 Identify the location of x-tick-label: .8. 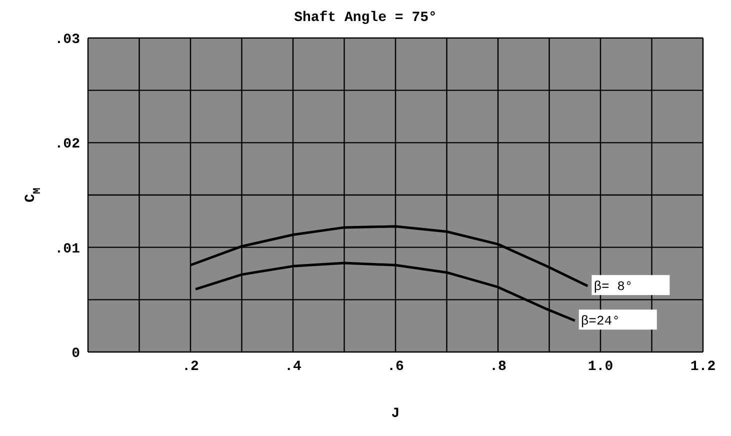
(498, 366).